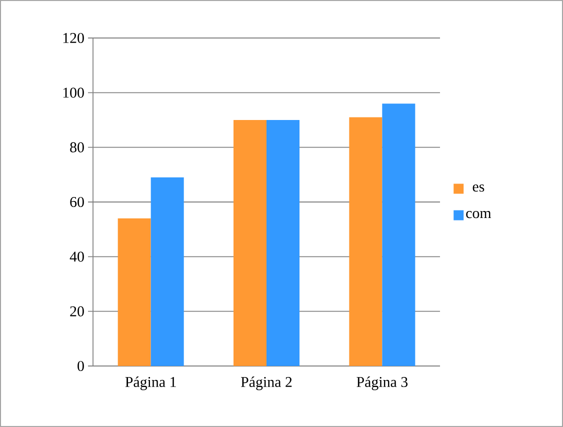 The image size is (563, 427). What do you see at coordinates (73, 93) in the screenshot?
I see `y-tick-label: 100` at bounding box center [73, 93].